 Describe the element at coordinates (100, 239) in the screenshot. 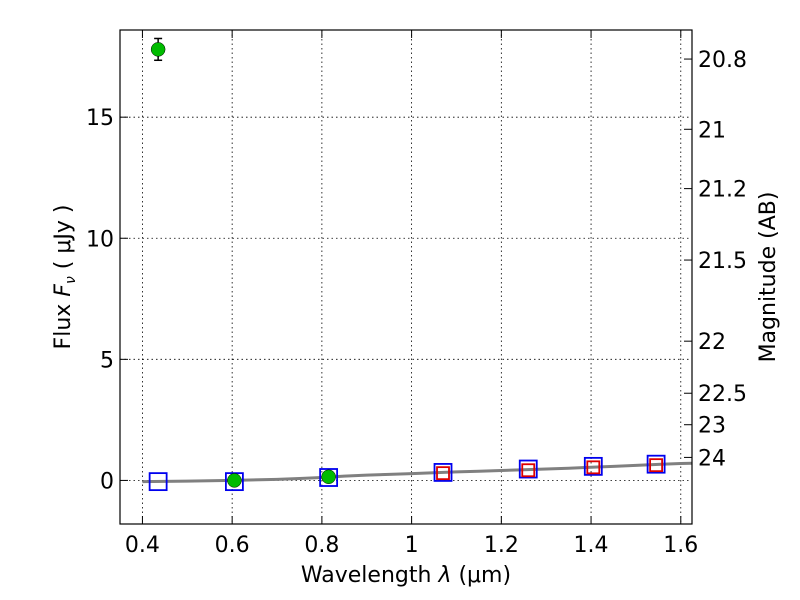

I see `y-tick-label: 10` at that location.